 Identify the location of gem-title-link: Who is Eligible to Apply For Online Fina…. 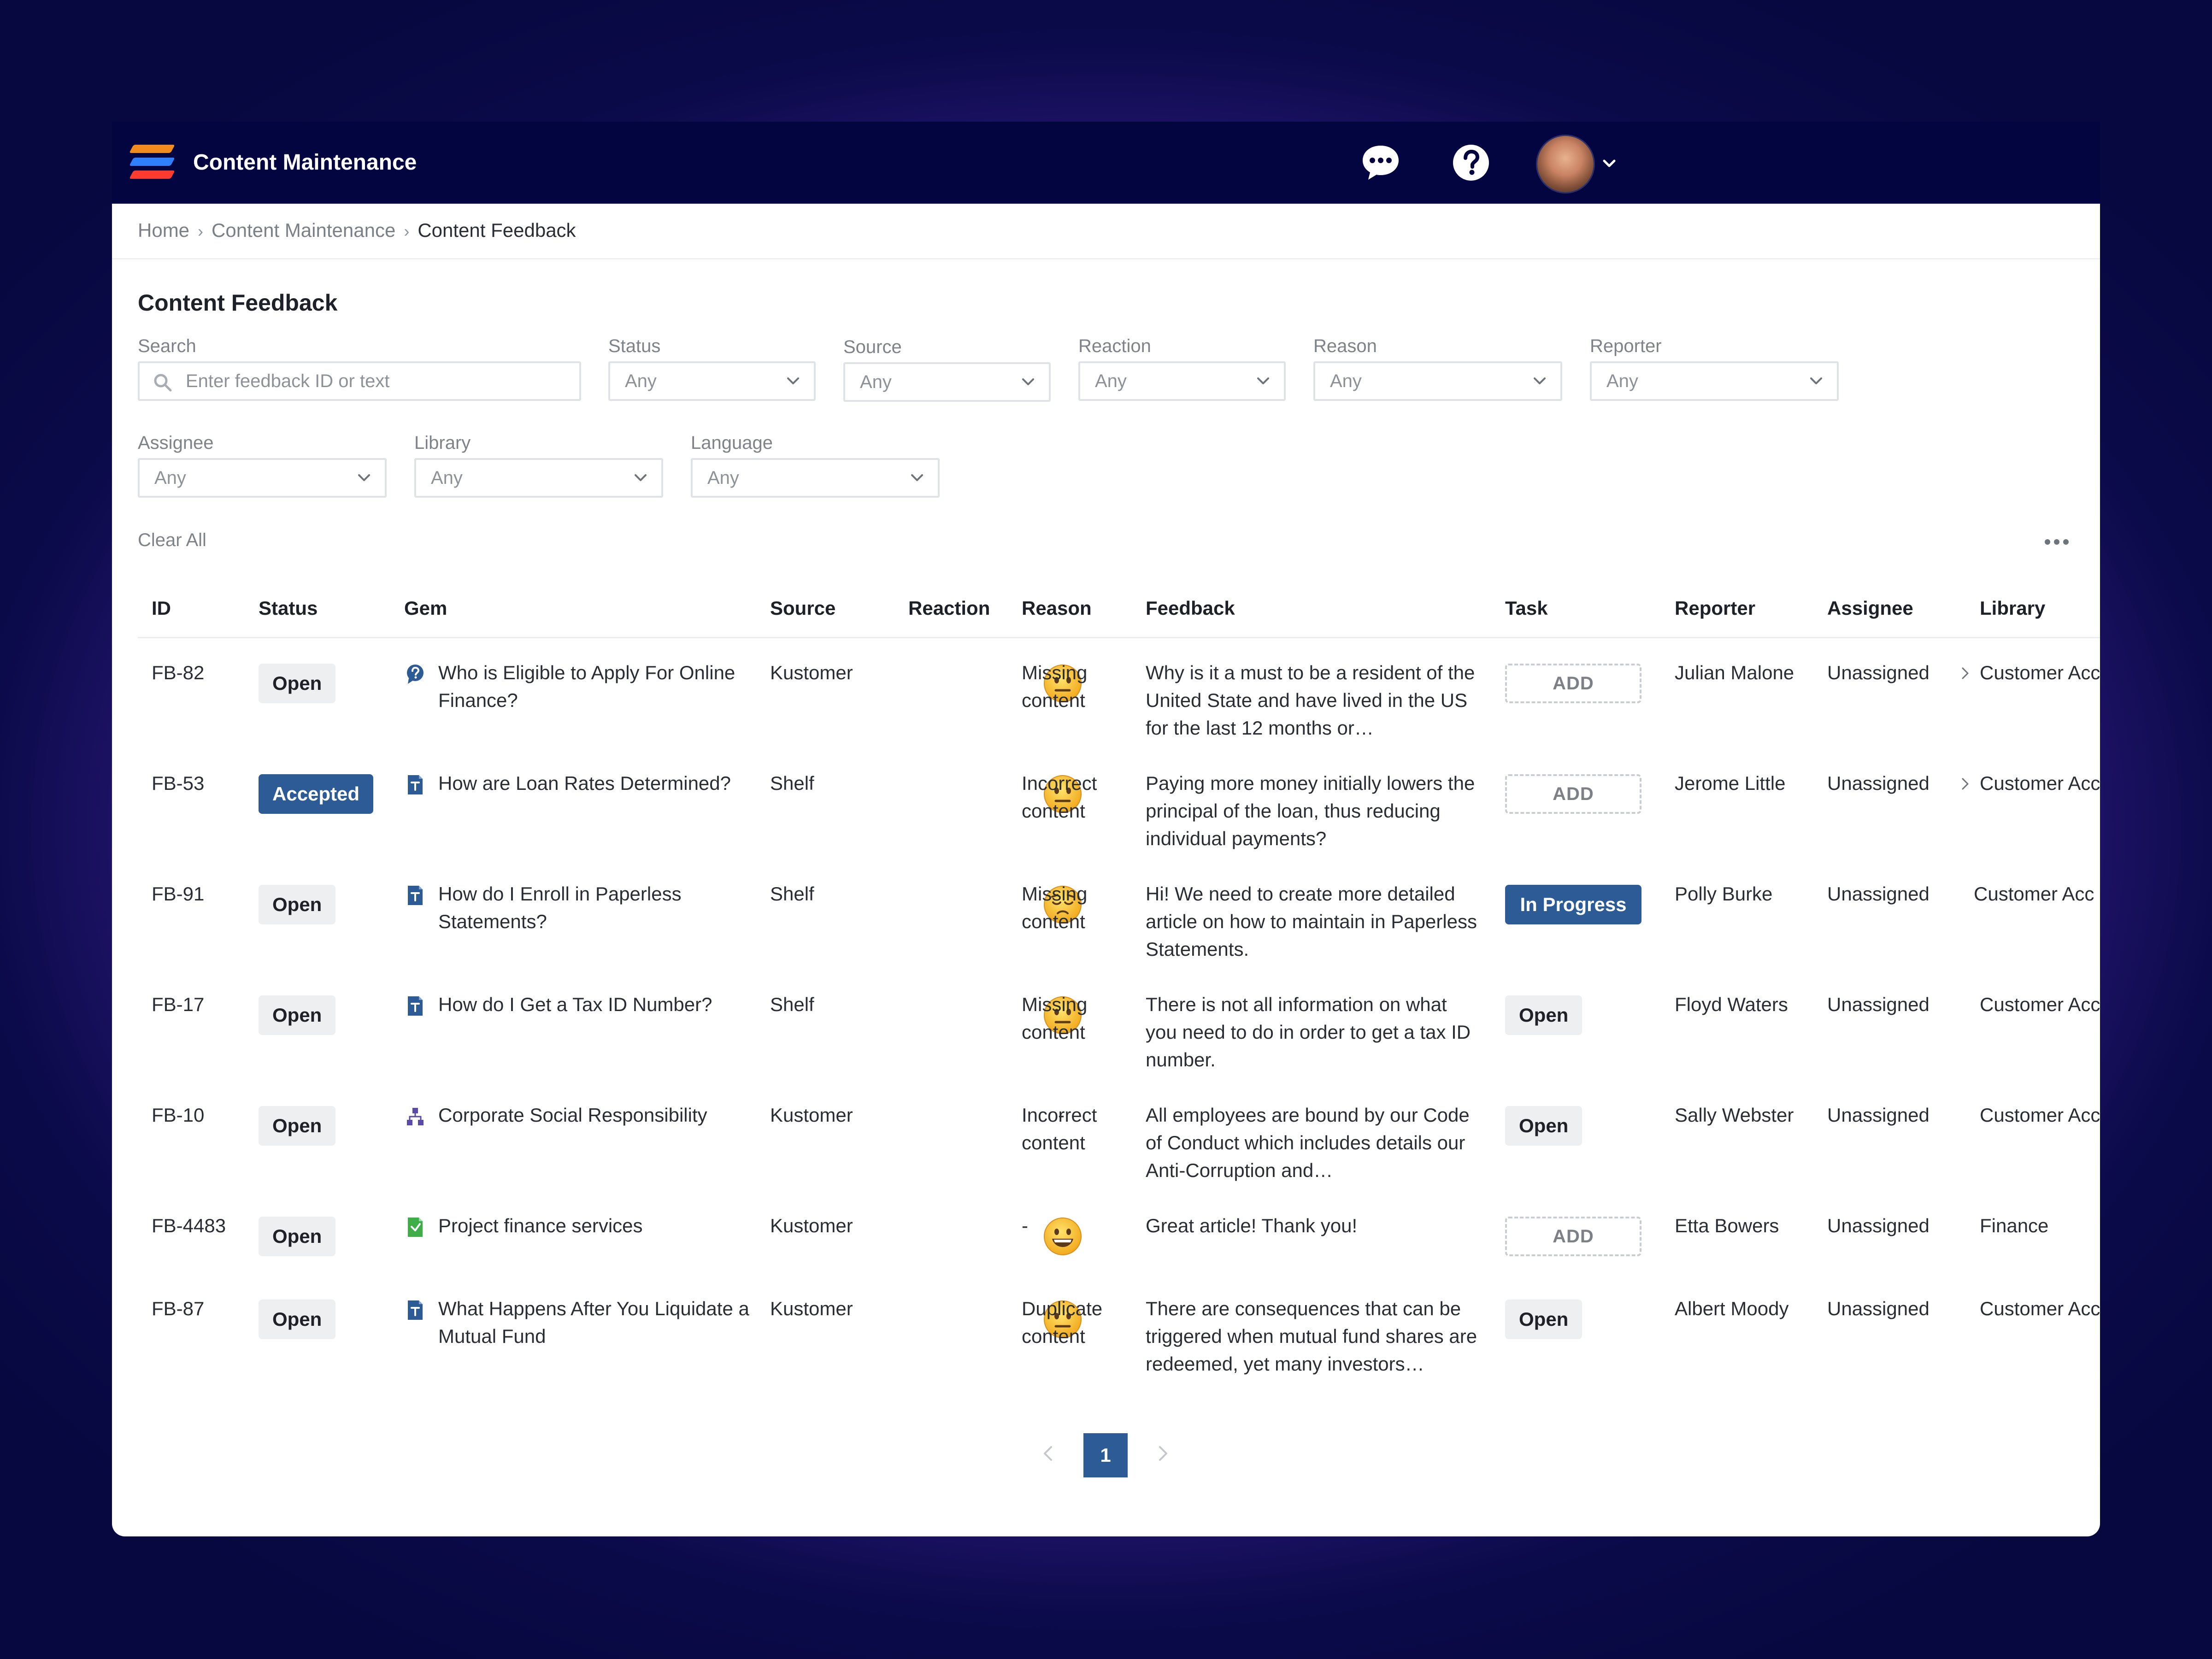
(586, 686).